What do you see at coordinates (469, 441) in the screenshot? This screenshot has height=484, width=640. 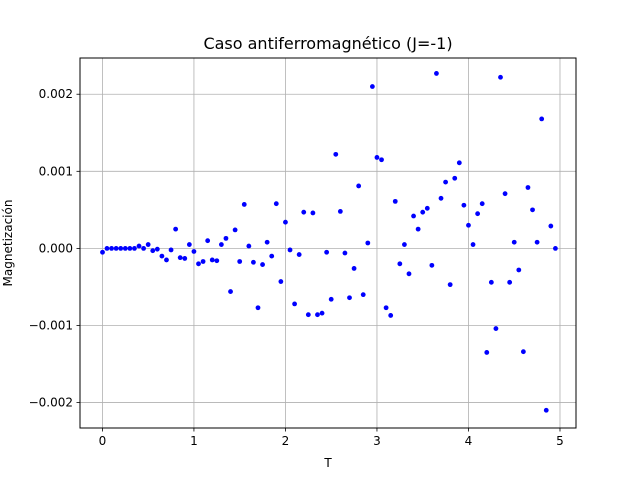 I see `x-tick-label: 4` at bounding box center [469, 441].